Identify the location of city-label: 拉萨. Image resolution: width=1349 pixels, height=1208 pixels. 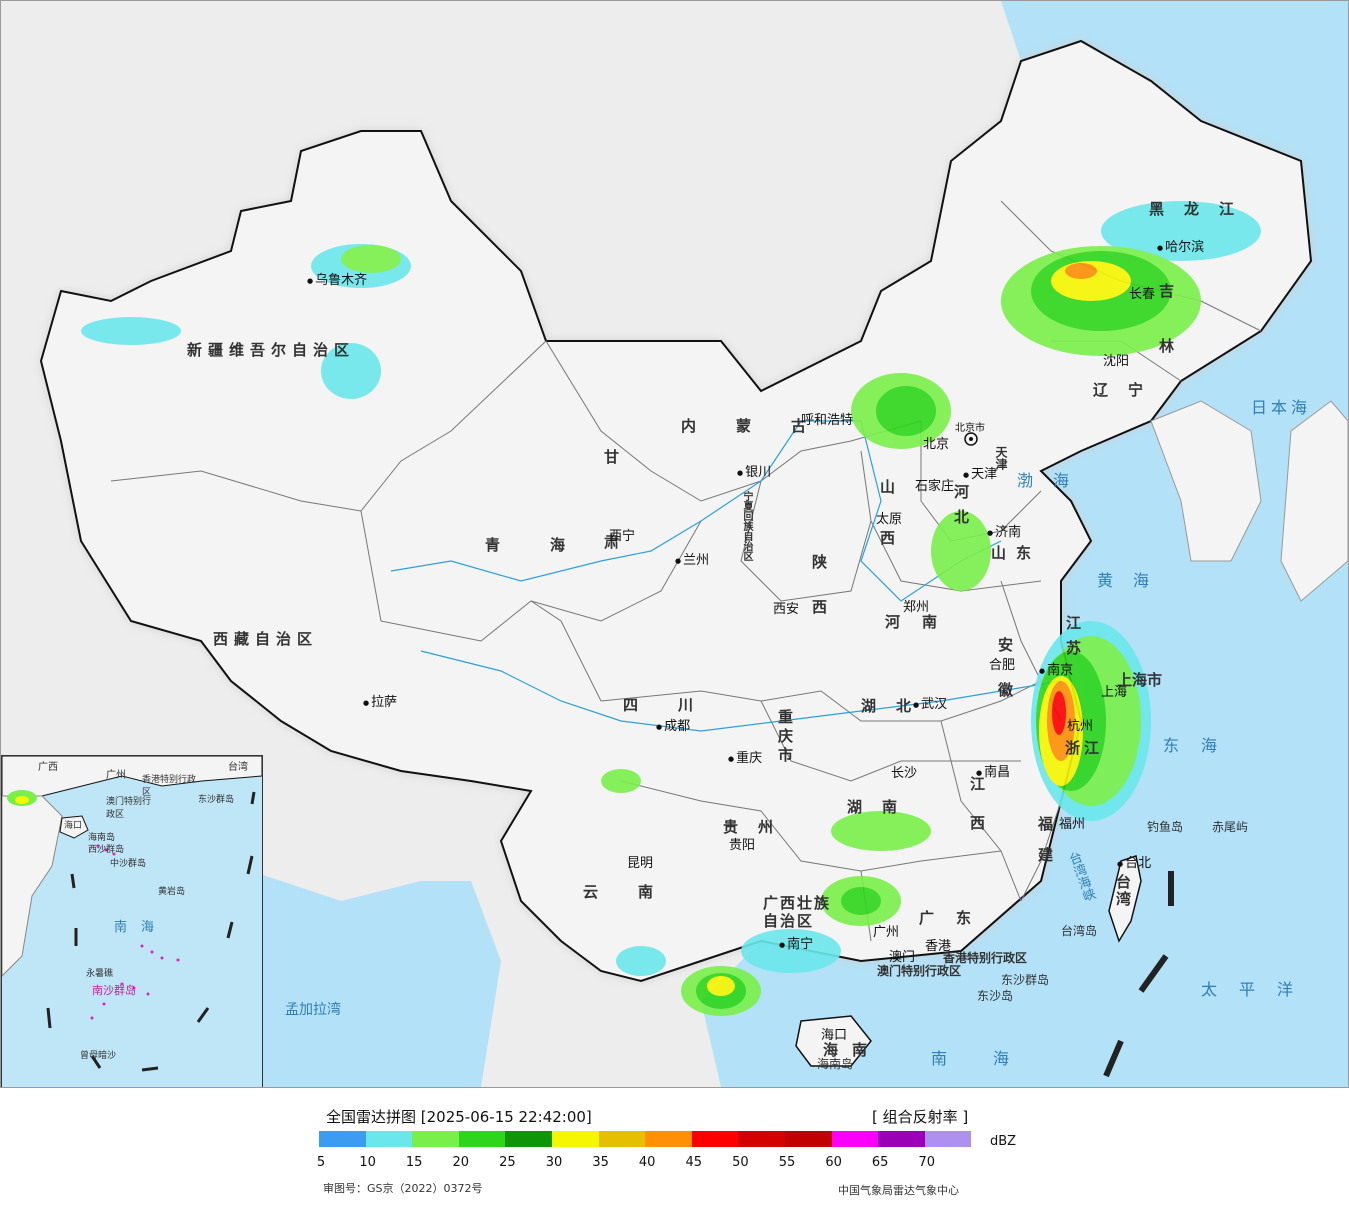
(380, 700).